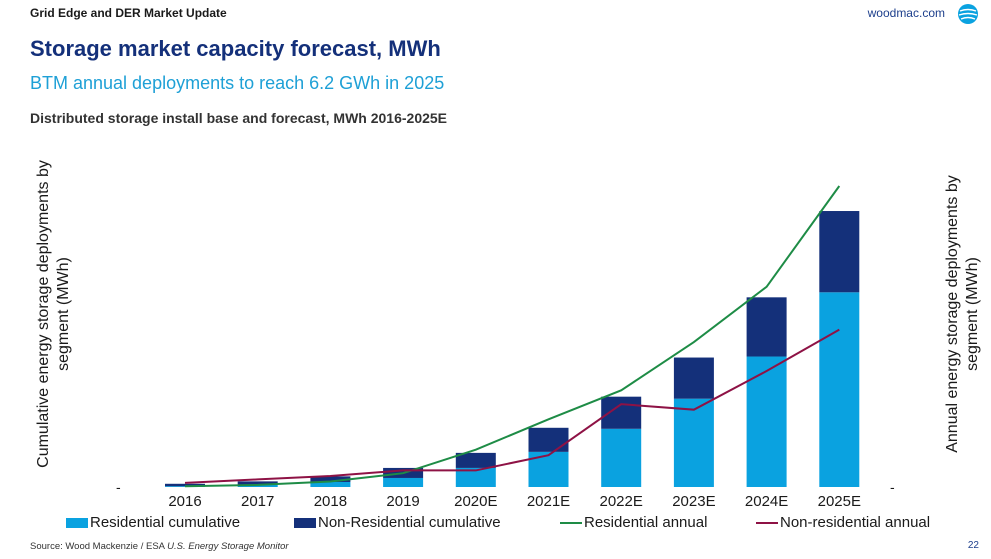 The height and width of the screenshot is (559, 991). Describe the element at coordinates (693, 442) in the screenshot. I see `bar-residential-cumulative-2023E` at that location.